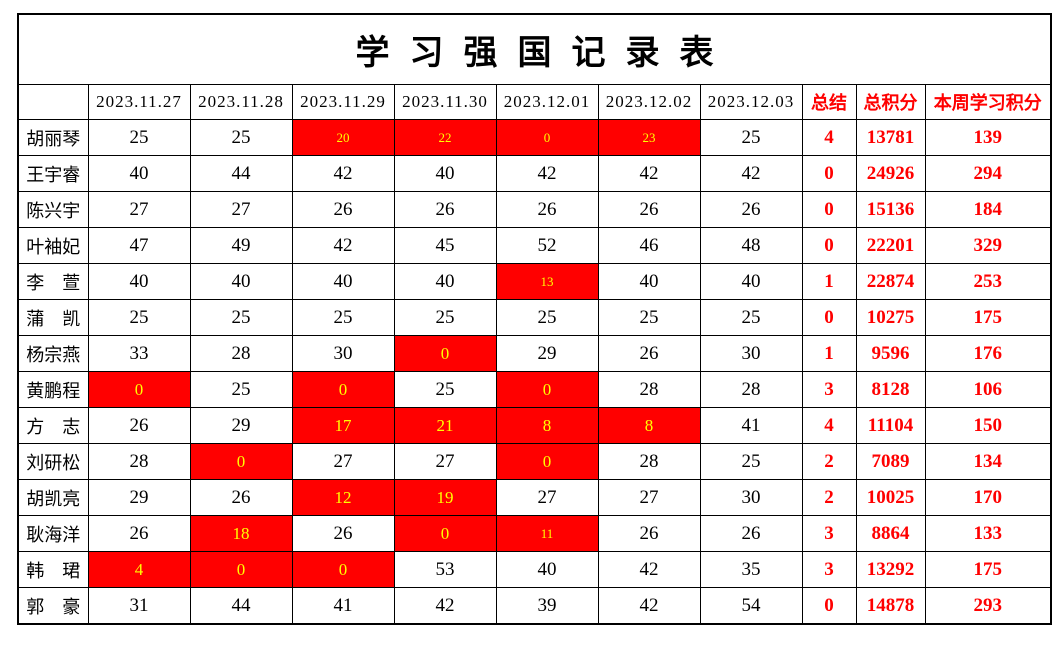  I want to click on table-row: 韩 珺 4 0 0 53 40 42 35 3 13292 175, so click(534, 569).